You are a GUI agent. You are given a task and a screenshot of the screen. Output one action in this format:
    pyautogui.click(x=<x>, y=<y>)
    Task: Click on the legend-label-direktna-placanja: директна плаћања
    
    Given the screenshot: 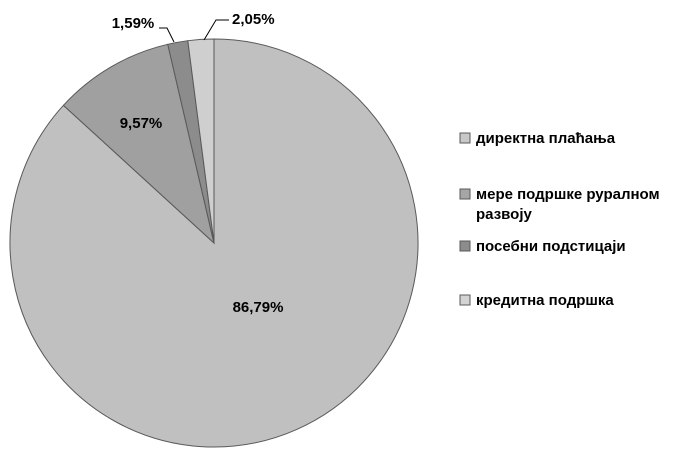 What is the action you would take?
    pyautogui.click(x=546, y=138)
    